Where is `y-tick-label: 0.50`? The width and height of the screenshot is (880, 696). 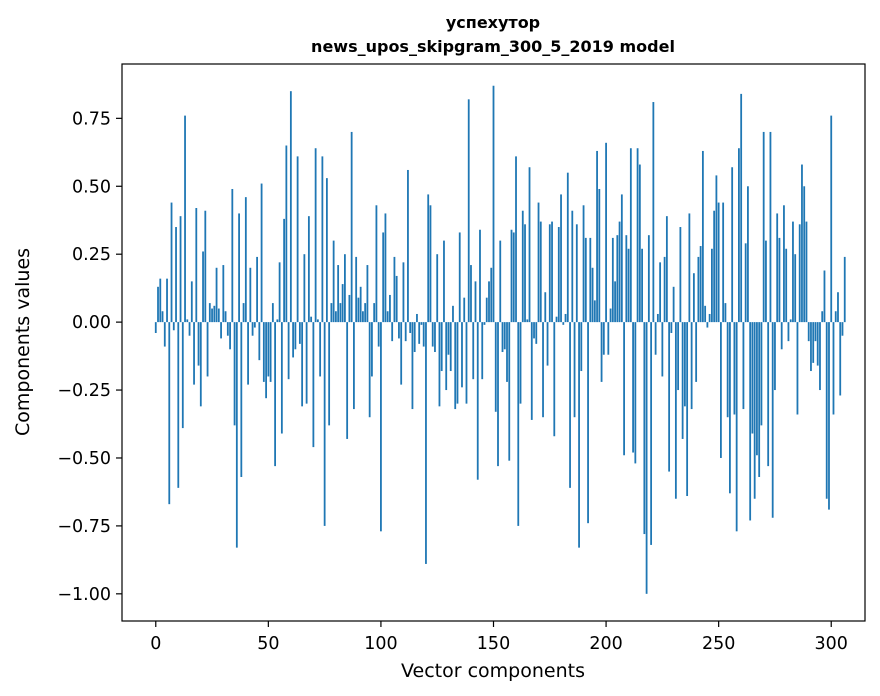
y-tick-label: 0.50 is located at coordinates (91, 187).